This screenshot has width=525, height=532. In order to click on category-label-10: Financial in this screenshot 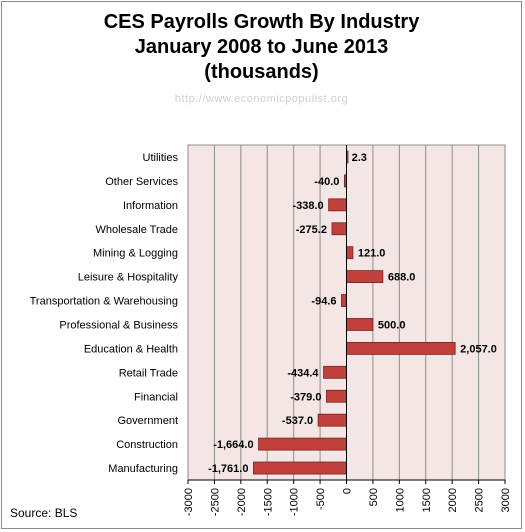, I will do `click(156, 397)`.